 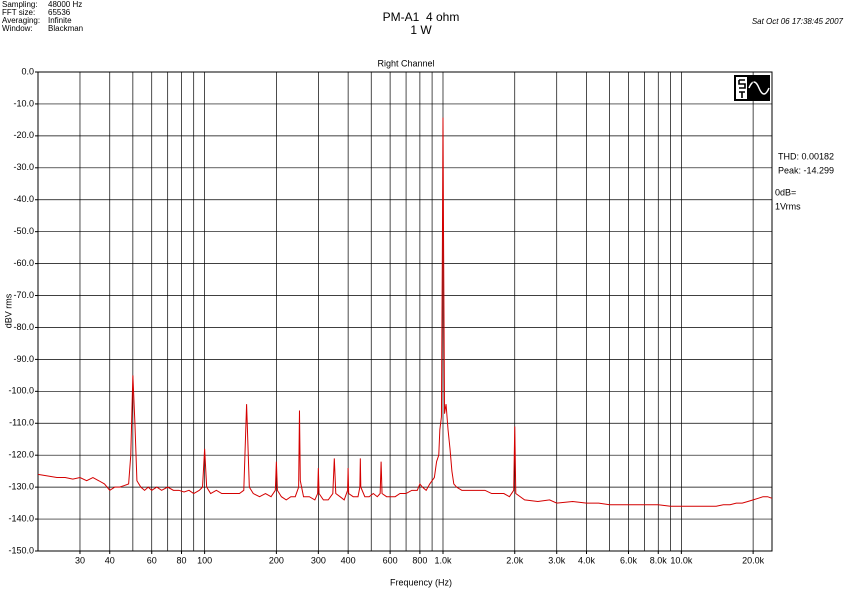 What do you see at coordinates (21, 391) in the screenshot?
I see `y-tick-label: -100.0` at bounding box center [21, 391].